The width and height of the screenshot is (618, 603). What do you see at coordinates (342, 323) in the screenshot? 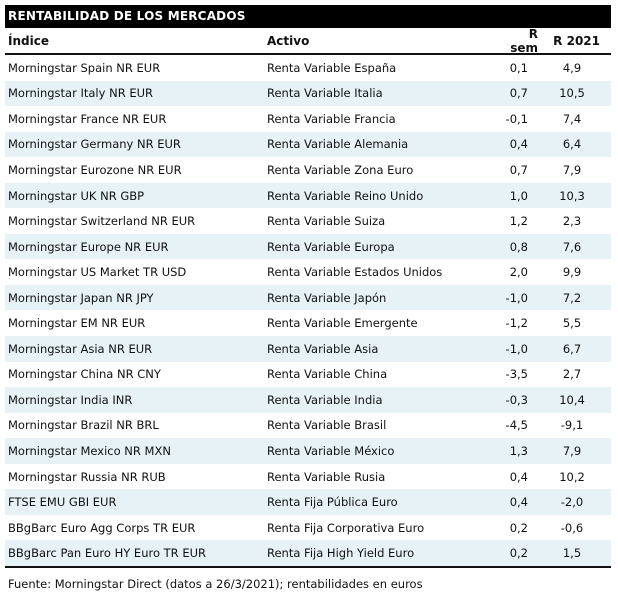
I see `cell-activo: Renta Variable Emergente` at bounding box center [342, 323].